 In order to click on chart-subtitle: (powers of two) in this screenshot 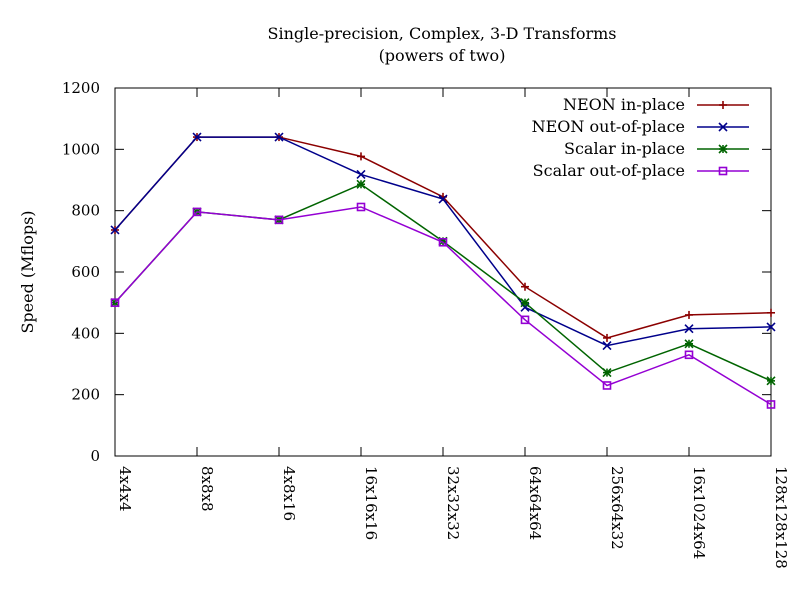, I will do `click(442, 55)`.